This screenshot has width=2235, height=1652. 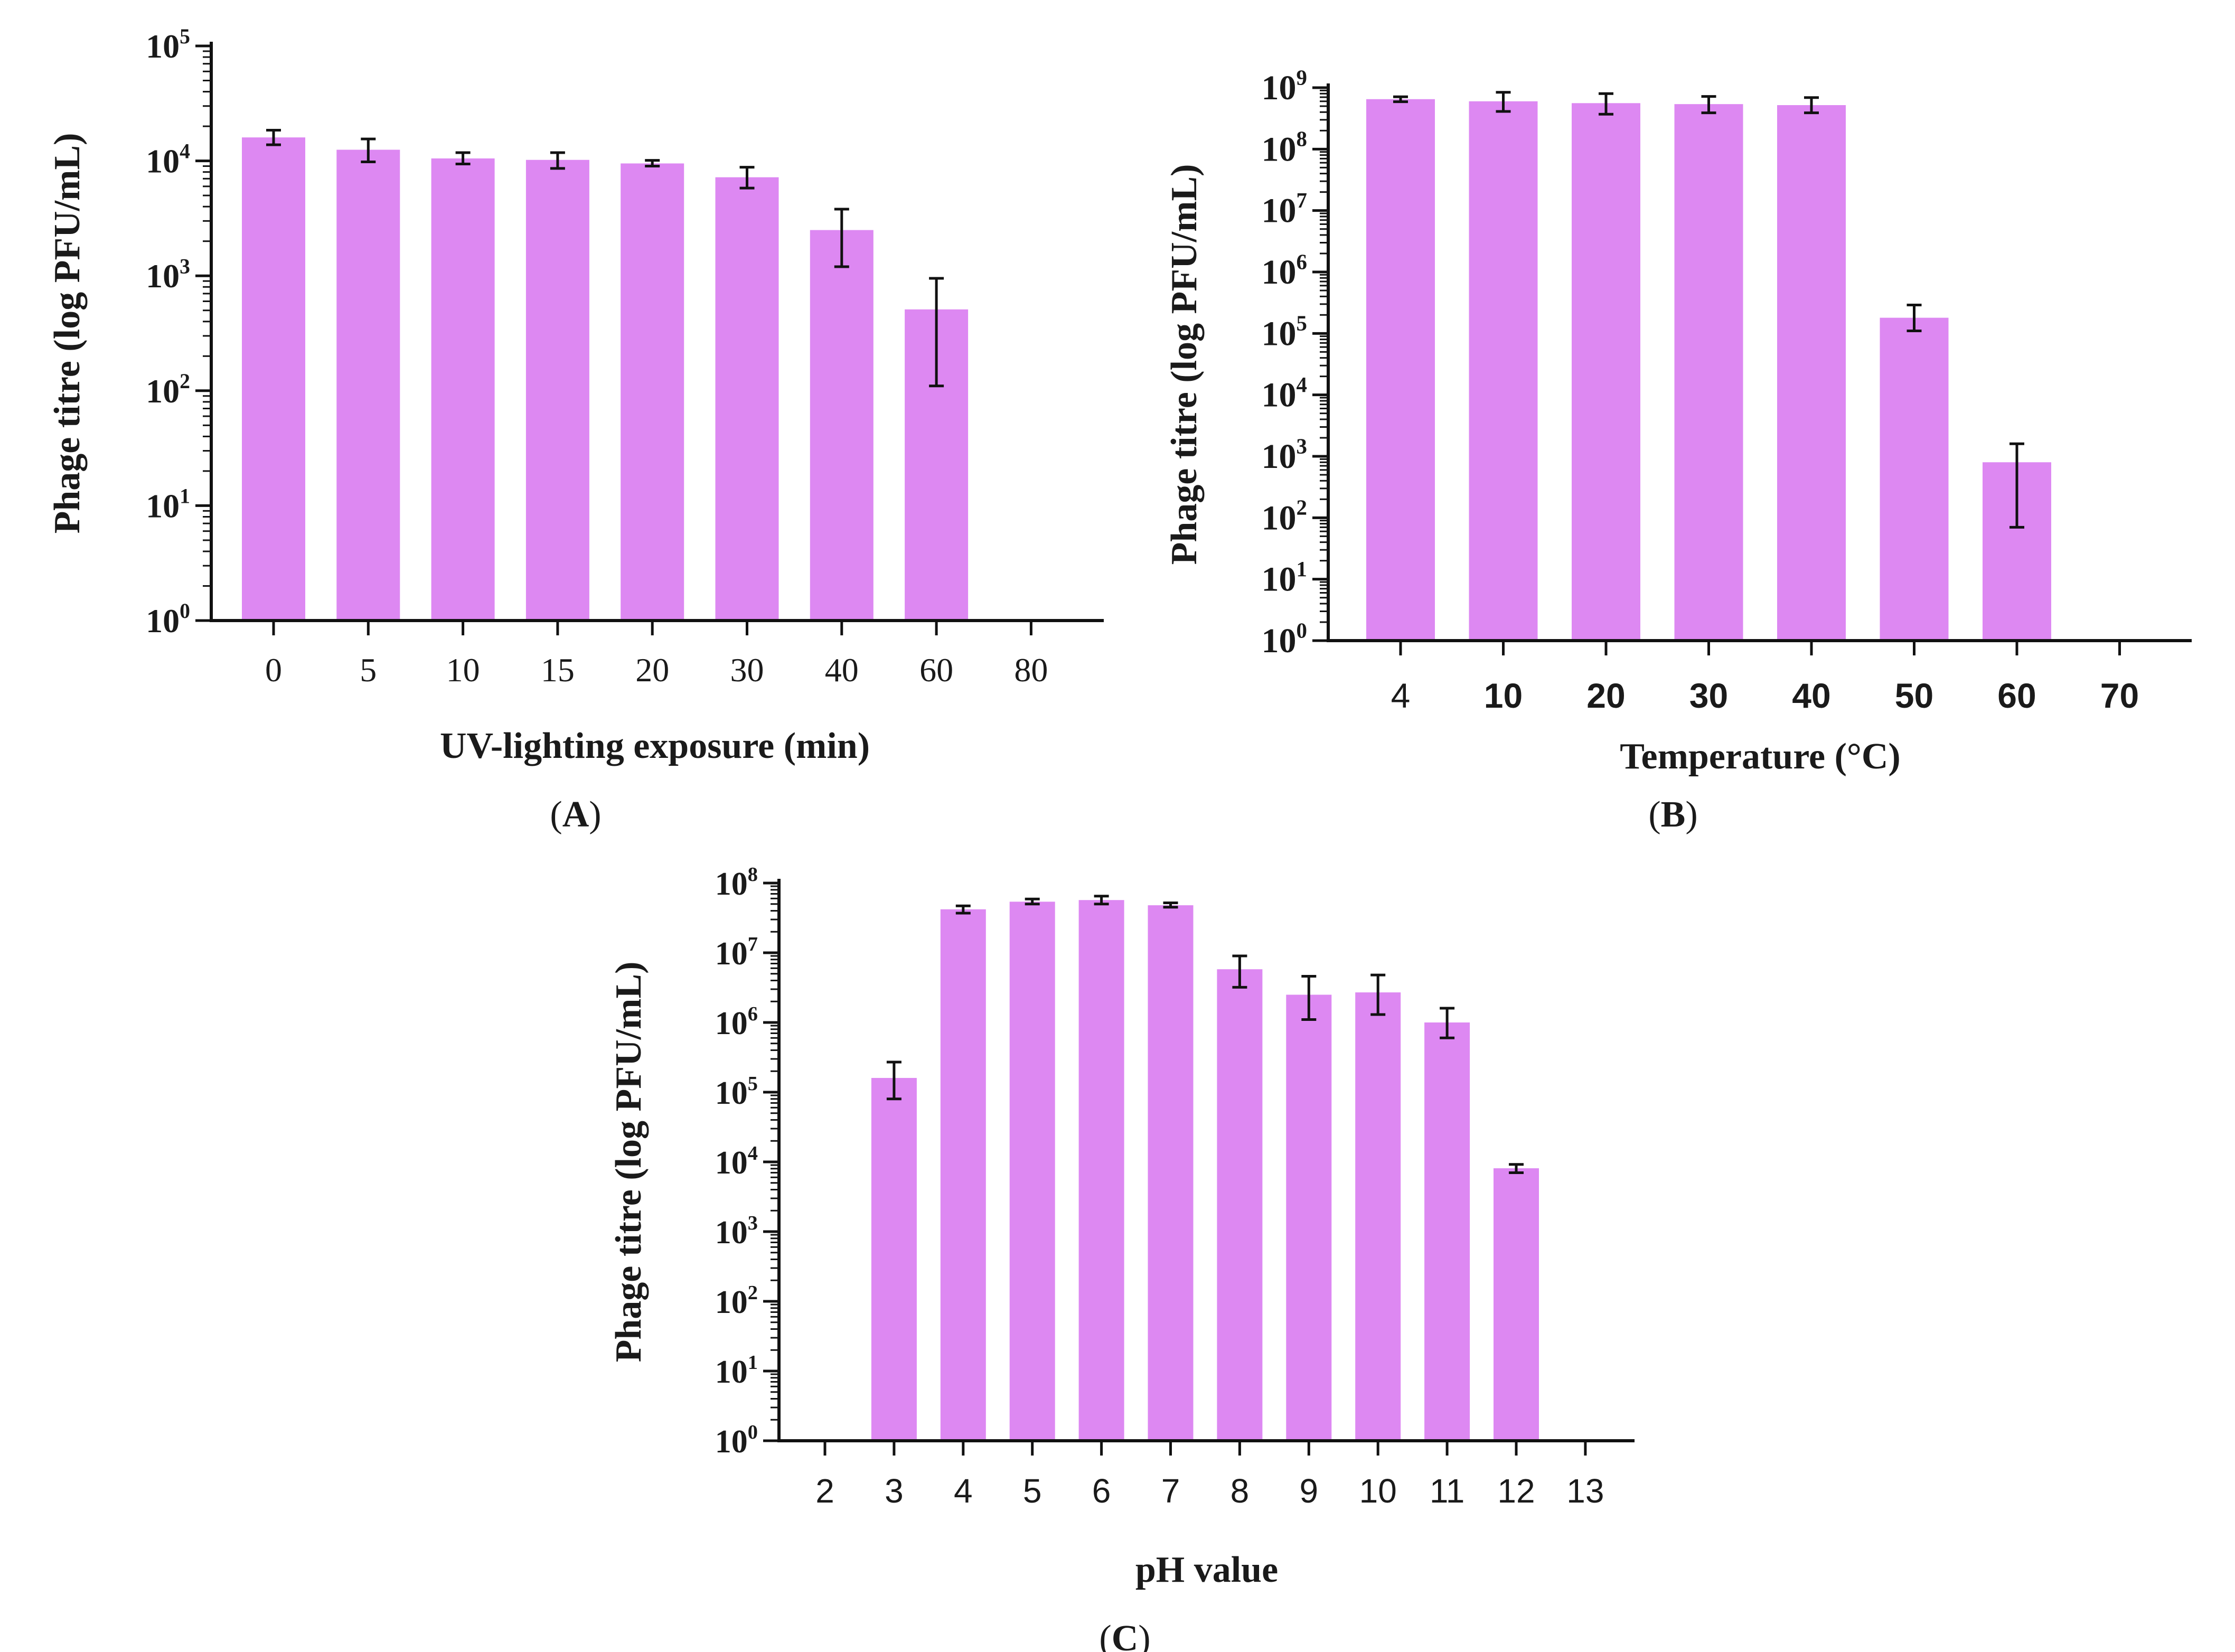 What do you see at coordinates (2119, 696) in the screenshot?
I see `x-tick-label-70: 70` at bounding box center [2119, 696].